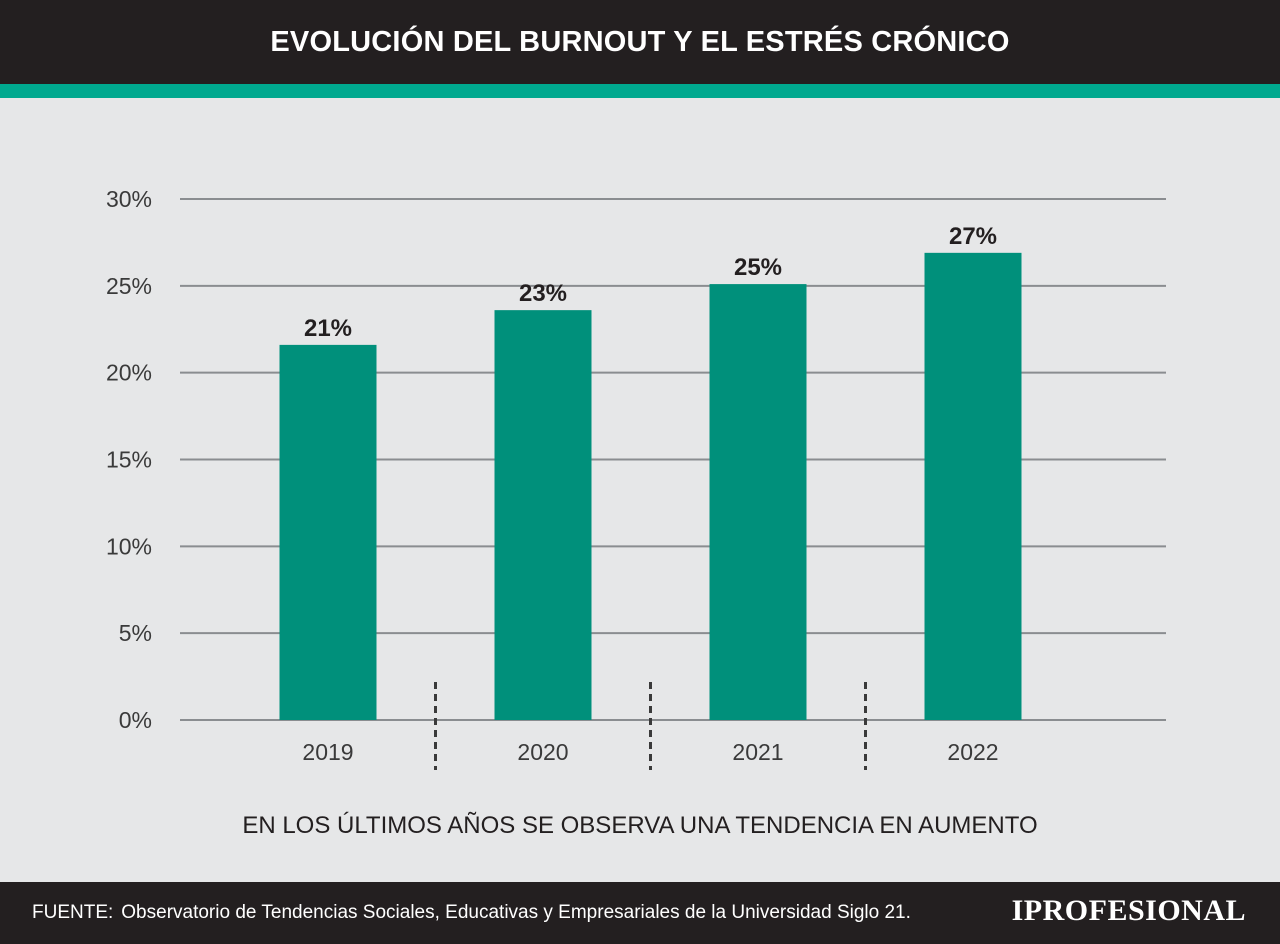 This screenshot has height=944, width=1280. Describe the element at coordinates (73, 912) in the screenshot. I see `source-label: FUENTE:` at that location.